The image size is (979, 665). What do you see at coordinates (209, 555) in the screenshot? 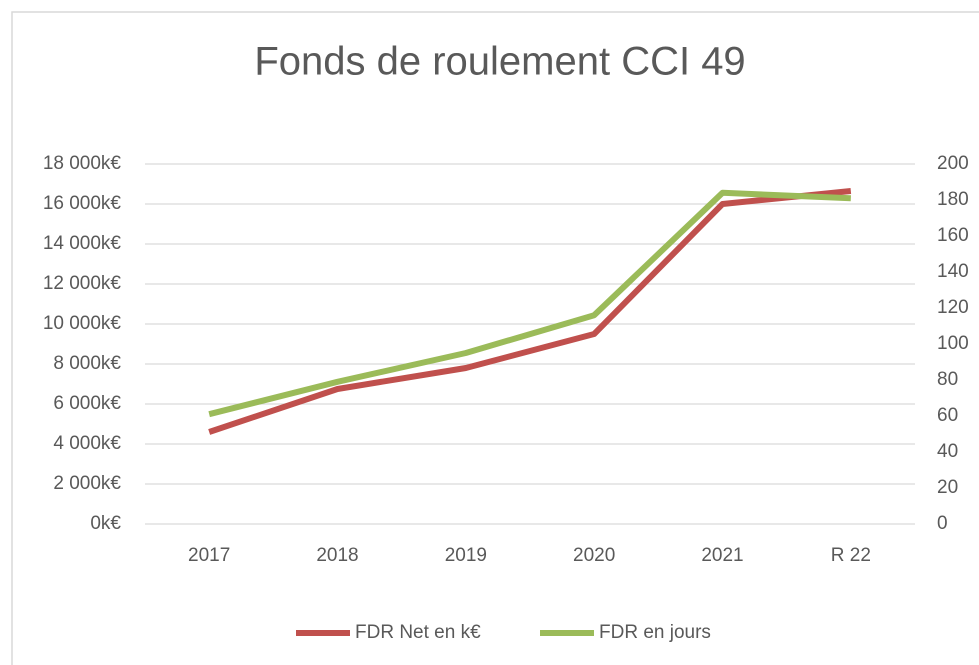
I see `x-tick-label: 2017` at bounding box center [209, 555].